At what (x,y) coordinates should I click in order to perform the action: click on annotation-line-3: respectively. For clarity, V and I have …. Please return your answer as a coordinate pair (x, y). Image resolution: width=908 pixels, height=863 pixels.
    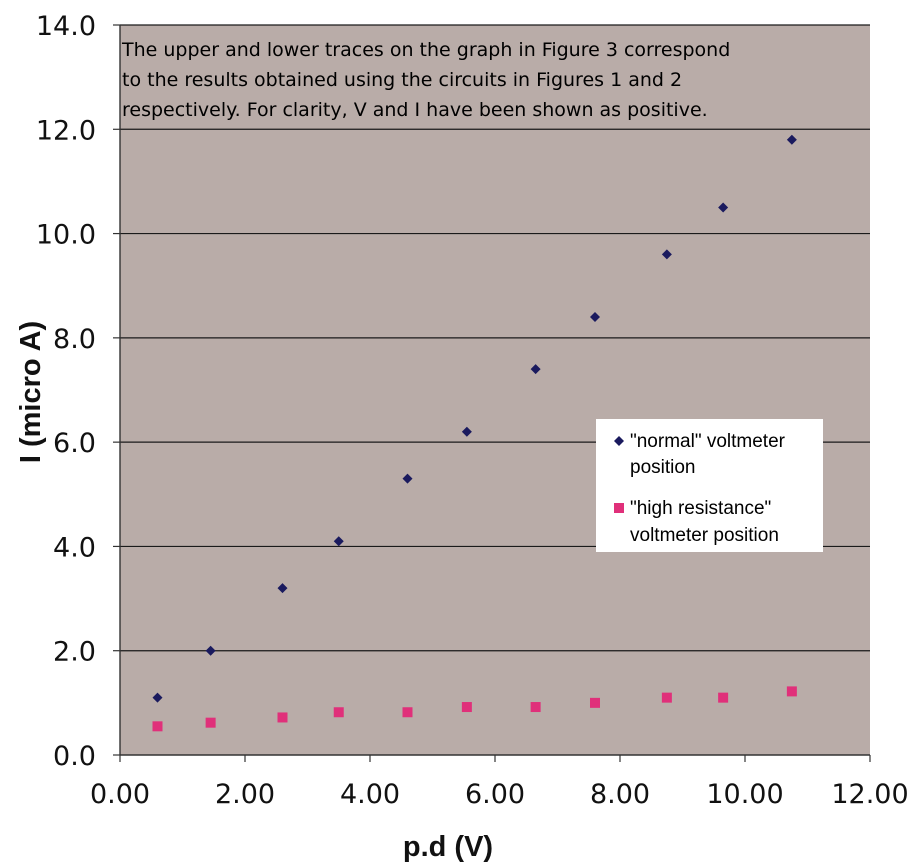
    Looking at the image, I should click on (415, 110).